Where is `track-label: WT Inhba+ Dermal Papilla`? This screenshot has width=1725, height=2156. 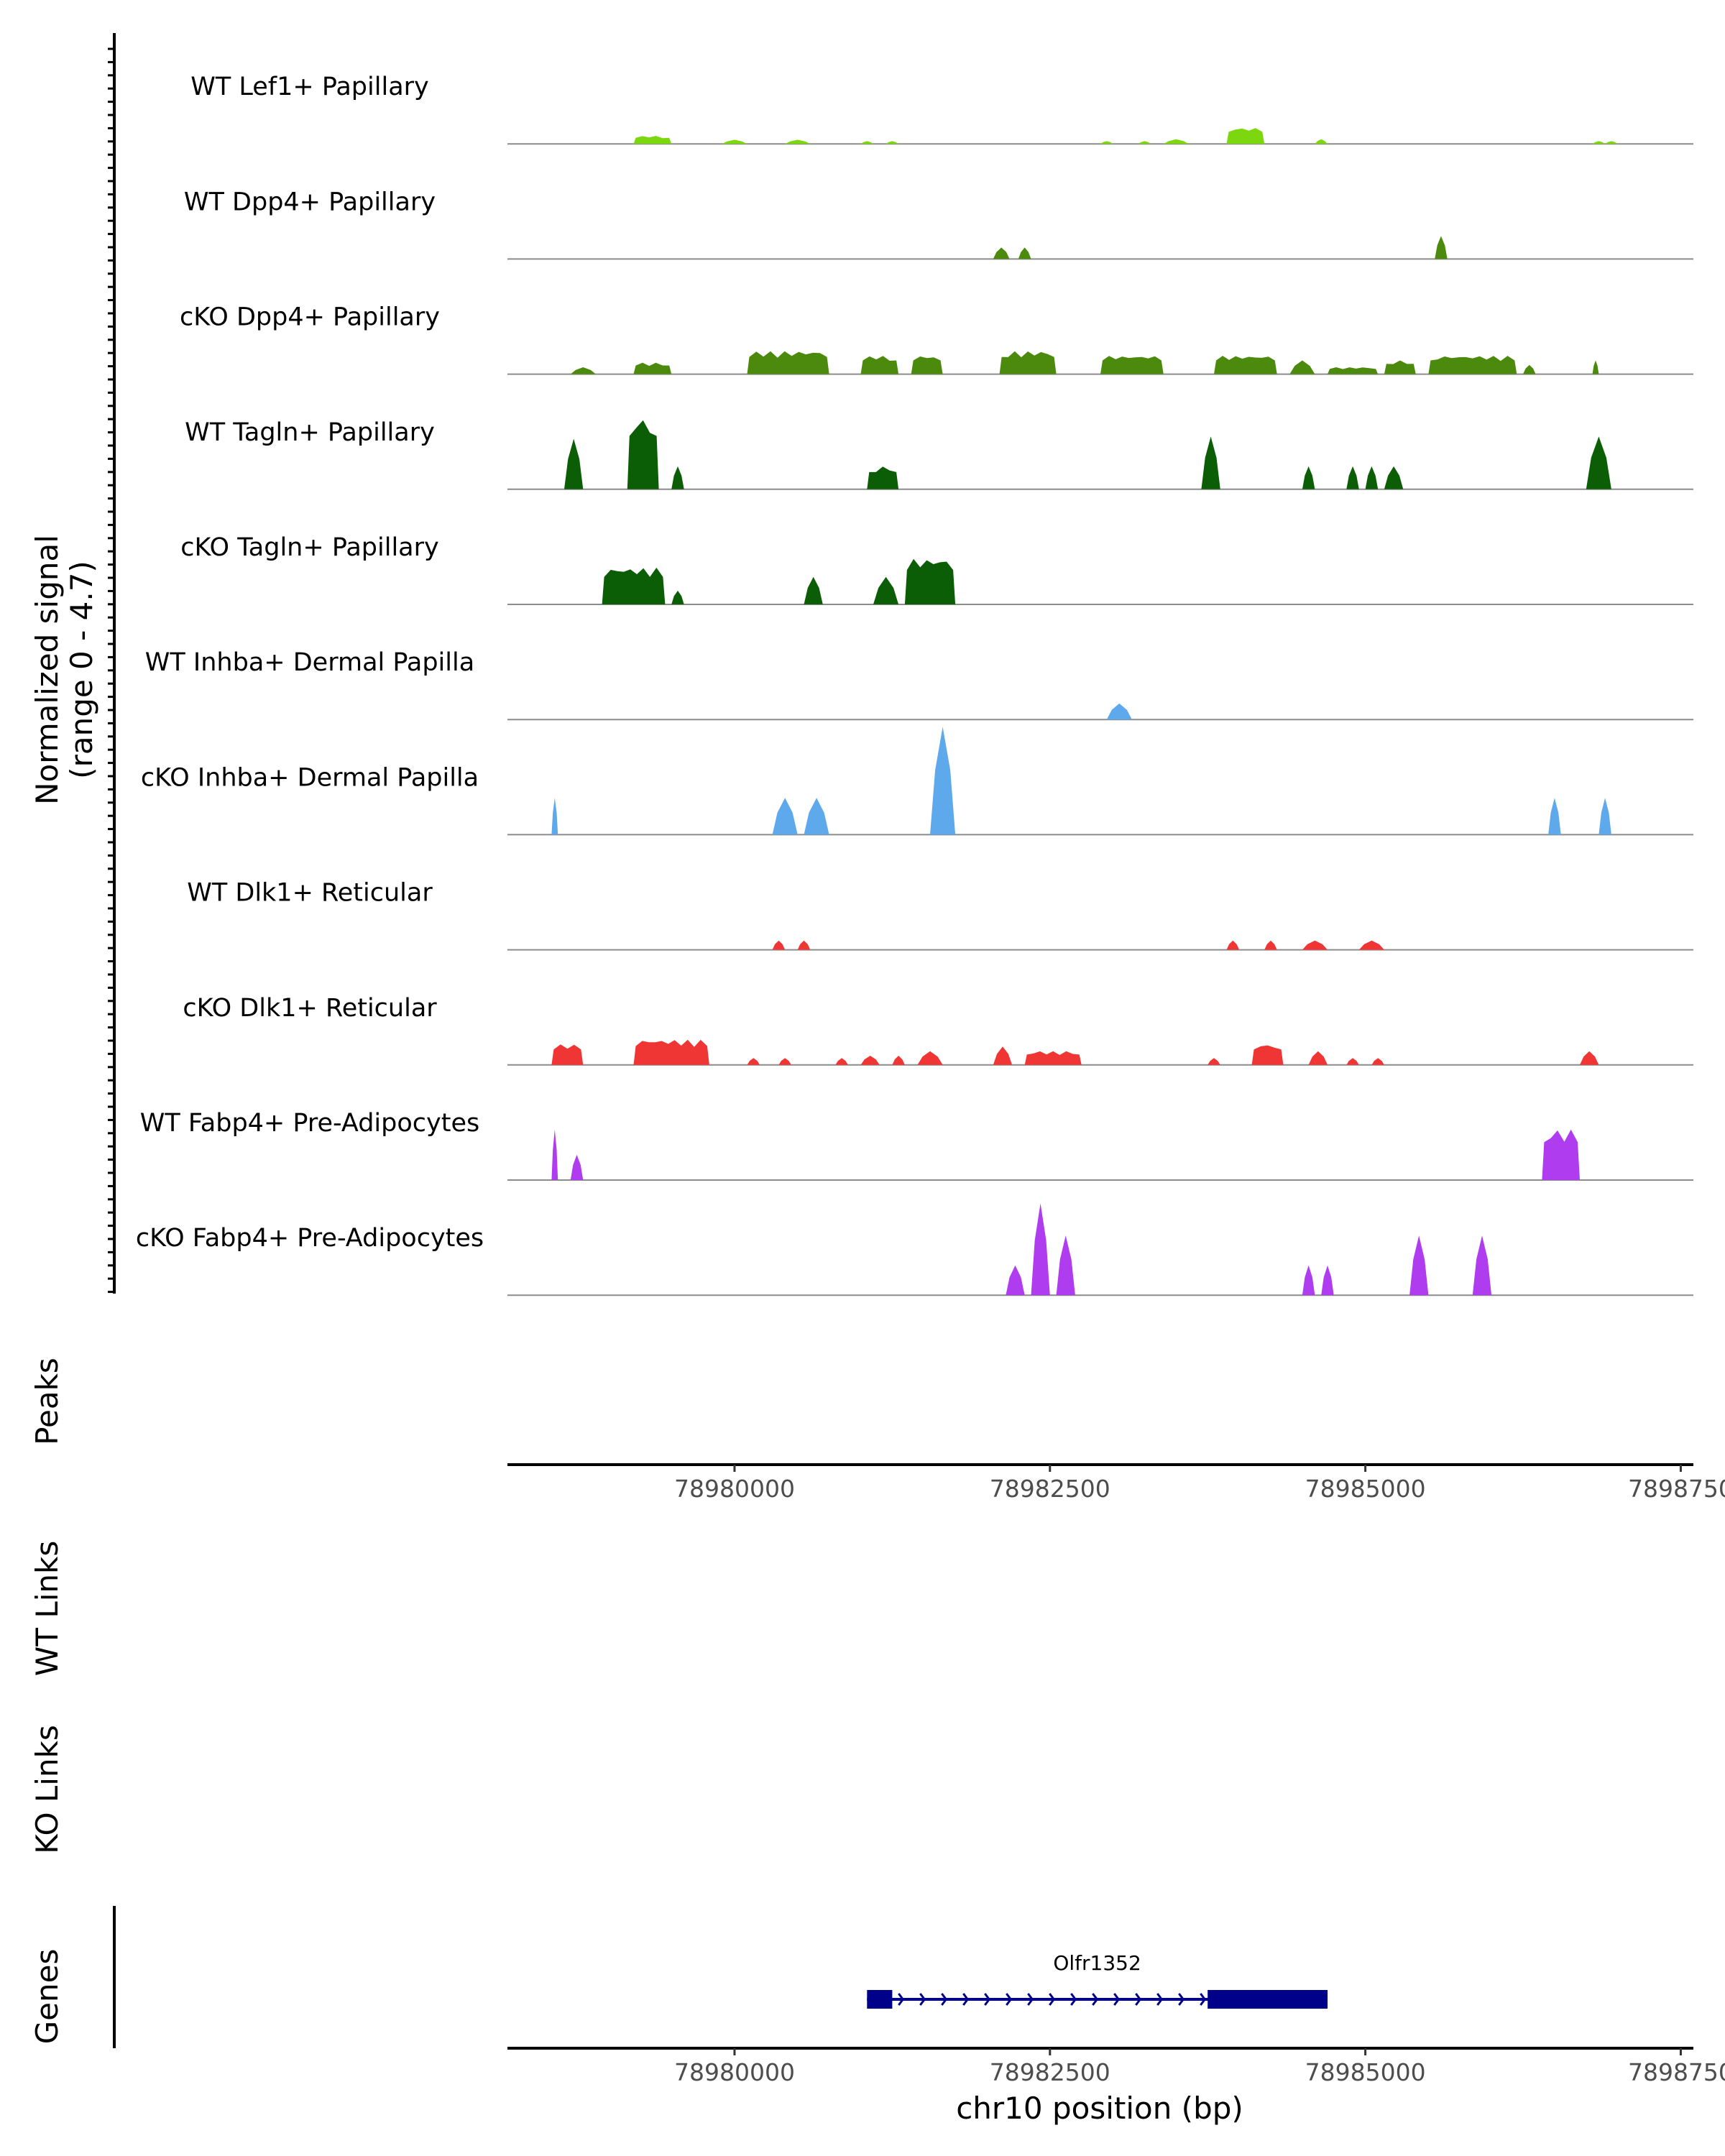
track-label: WT Inhba+ Dermal Papilla is located at coordinates (309, 663).